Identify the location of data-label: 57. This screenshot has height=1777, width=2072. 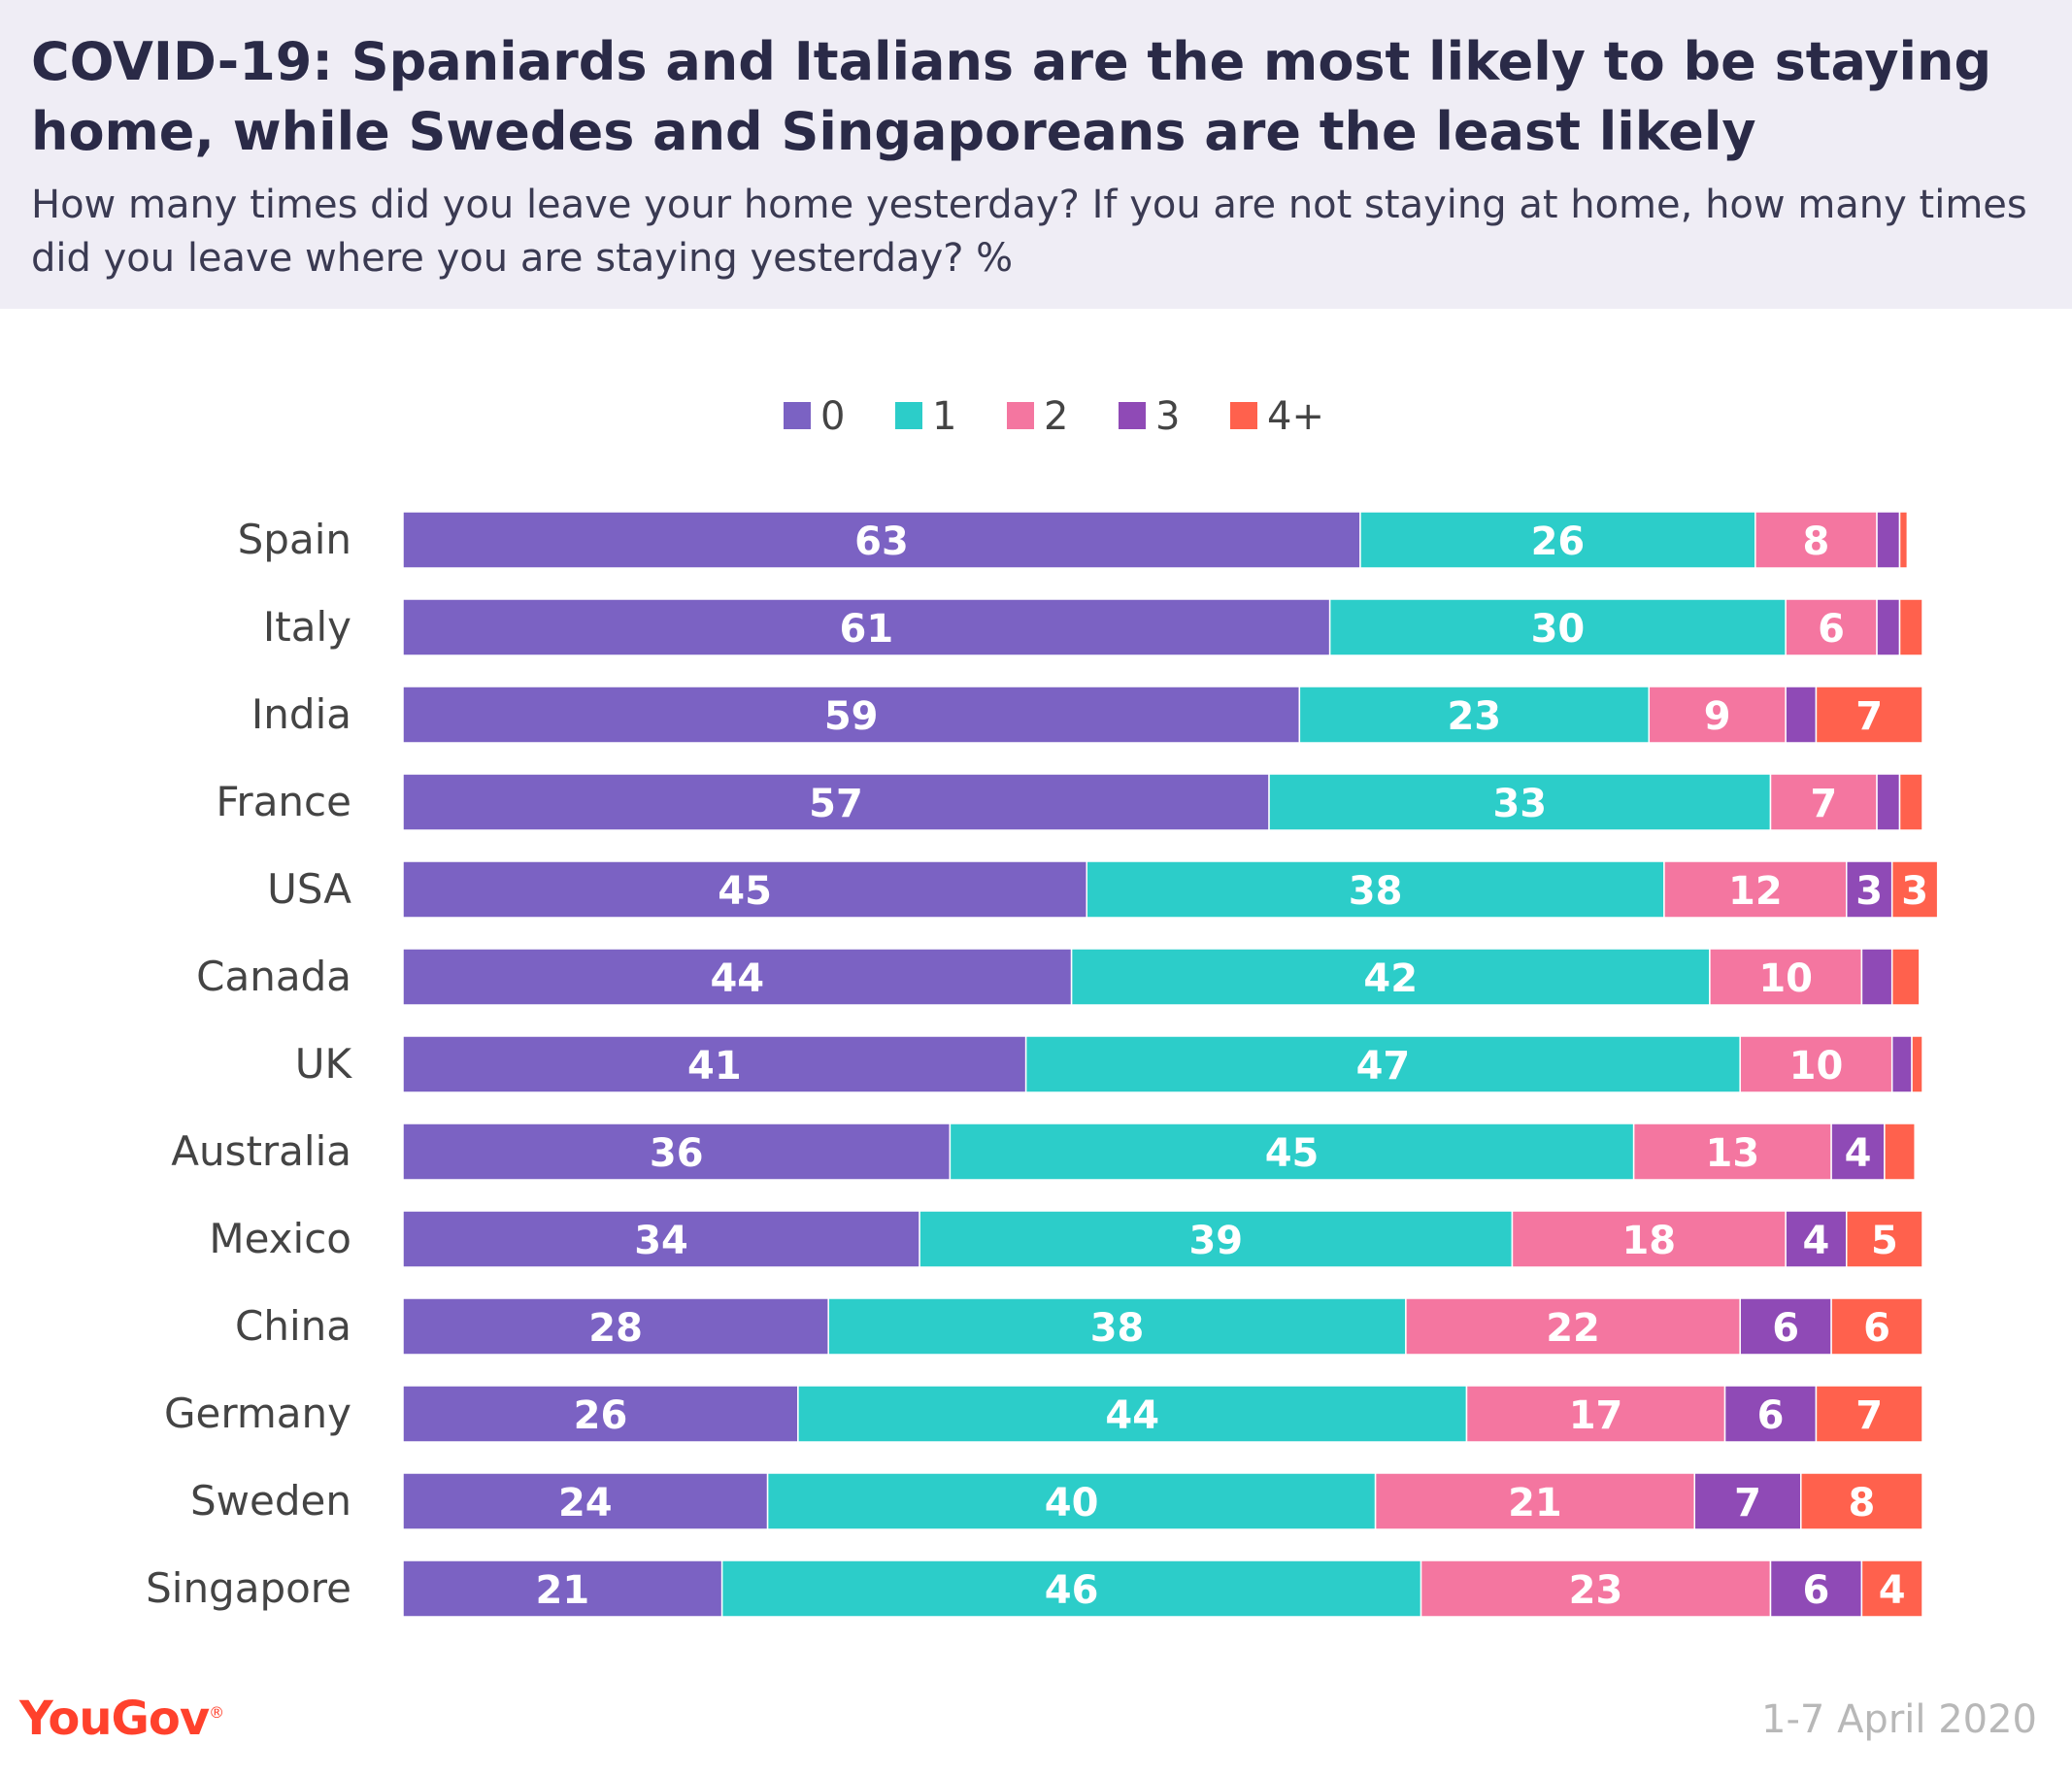
(836, 804).